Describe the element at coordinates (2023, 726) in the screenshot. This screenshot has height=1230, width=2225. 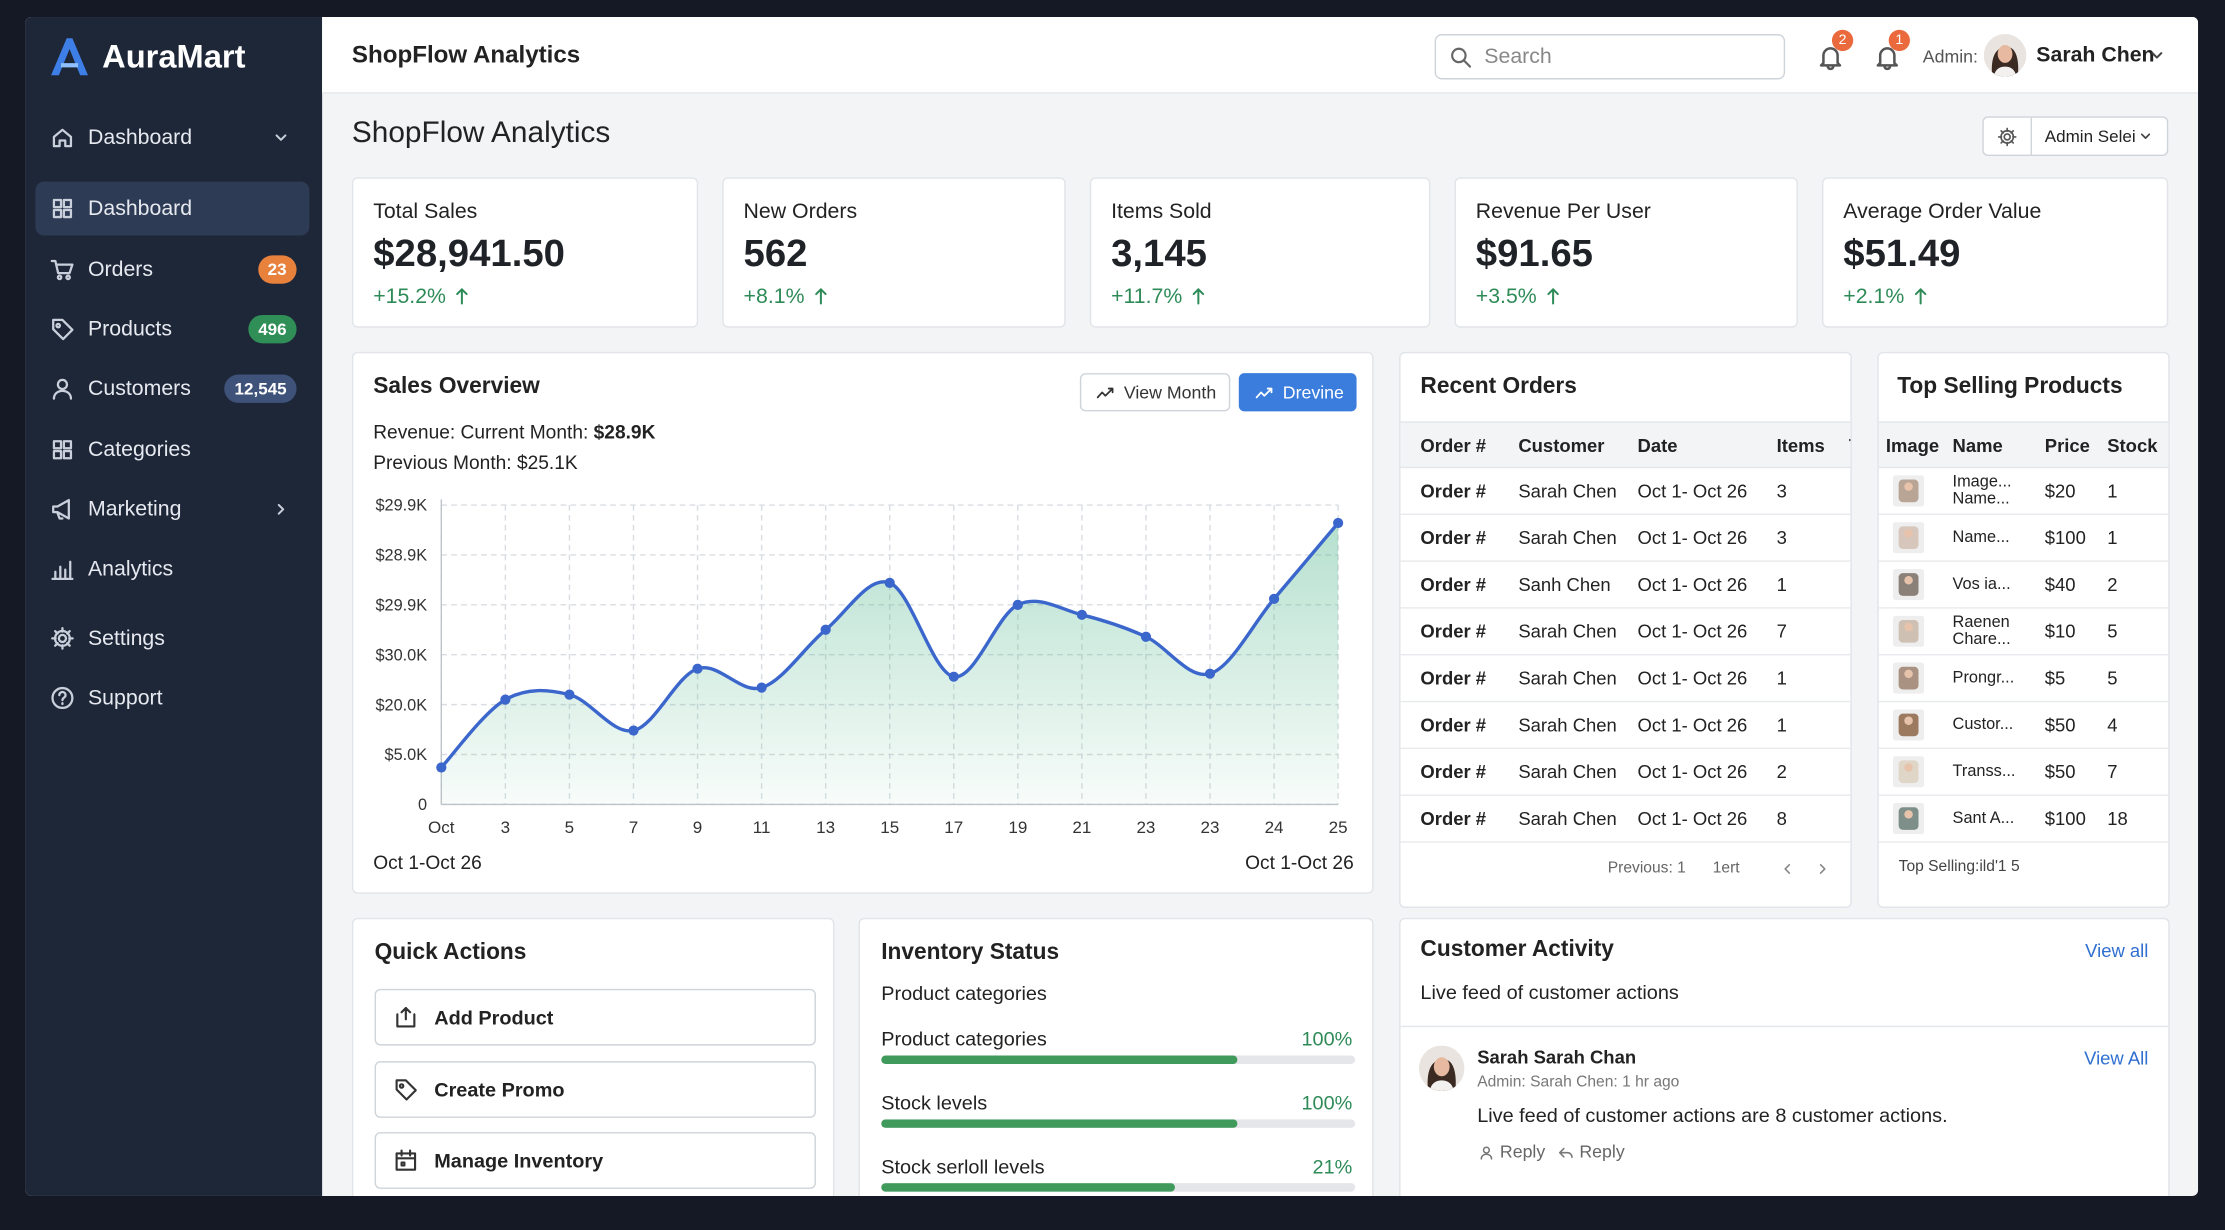
I see `table-row: Custor... $50 4` at that location.